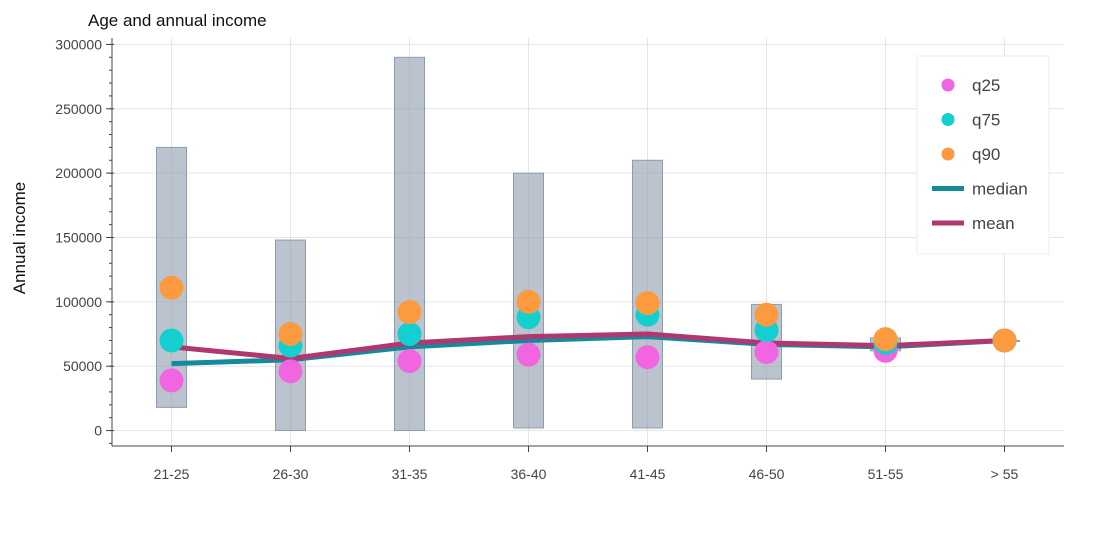 The height and width of the screenshot is (538, 1108). I want to click on x-tick-label: 26-30, so click(291, 474).